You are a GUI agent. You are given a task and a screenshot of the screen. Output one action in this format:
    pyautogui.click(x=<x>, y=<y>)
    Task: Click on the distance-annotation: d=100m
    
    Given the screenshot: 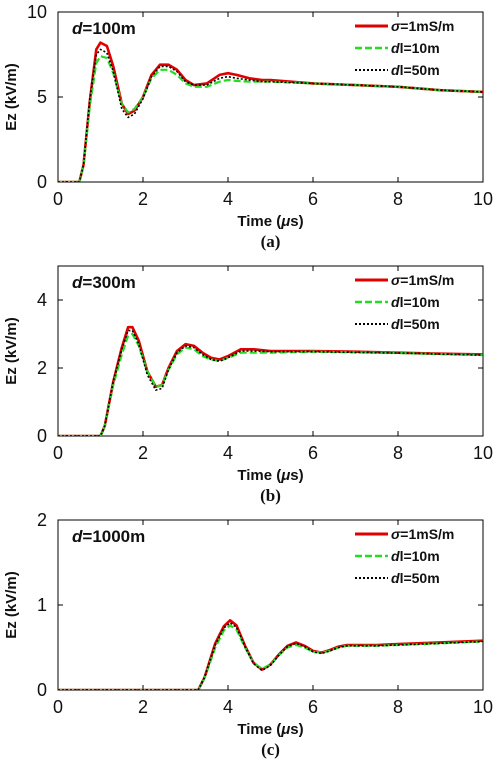 What is the action you would take?
    pyautogui.click(x=104, y=28)
    